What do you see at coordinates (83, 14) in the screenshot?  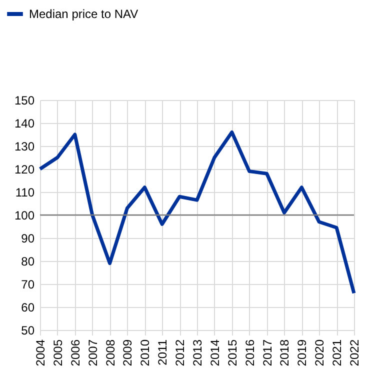 I see `legend-label: Median price to NAV` at bounding box center [83, 14].